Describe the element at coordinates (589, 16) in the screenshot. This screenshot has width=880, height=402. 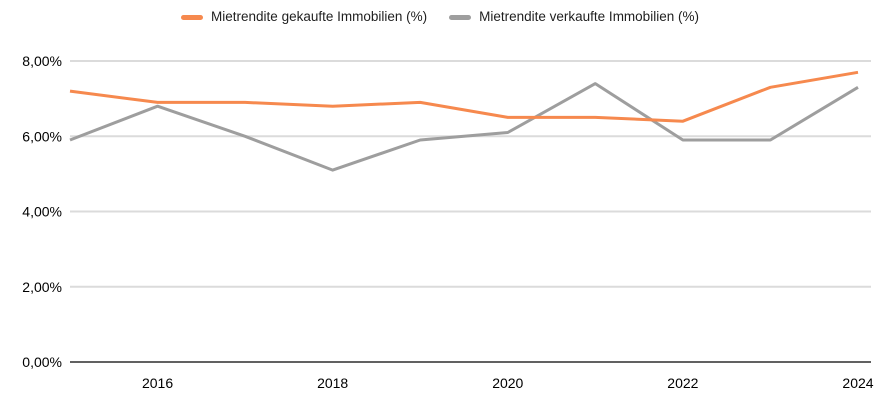
I see `legend-label-verkaufte: Mietrendite verkaufte Immobilien (%)` at that location.